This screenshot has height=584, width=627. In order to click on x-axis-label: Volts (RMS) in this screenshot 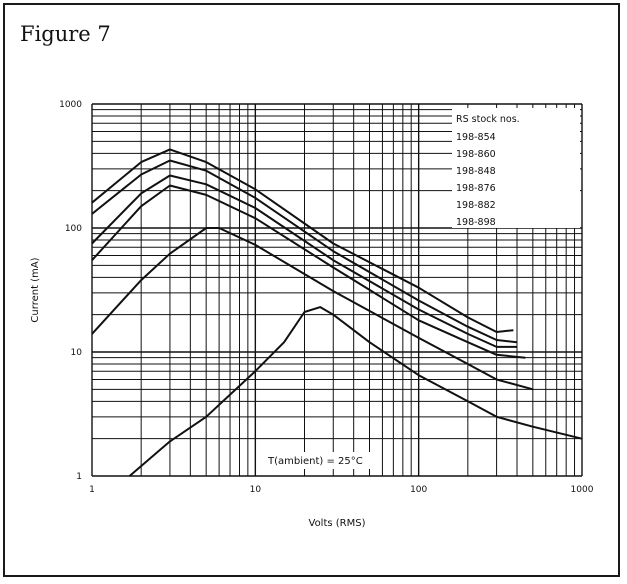, I will do `click(337, 523)`.